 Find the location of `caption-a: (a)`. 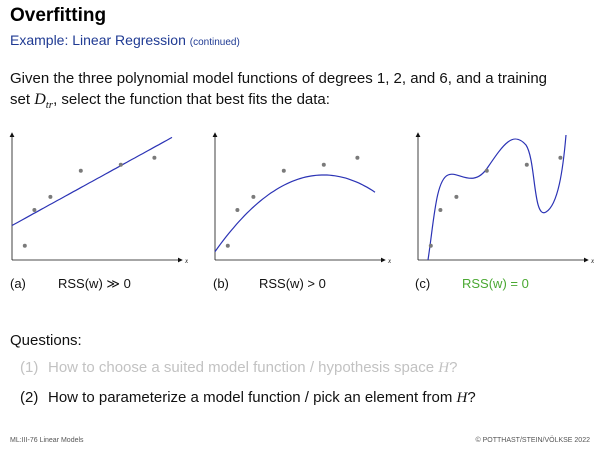

caption-a: (a) is located at coordinates (18, 283).